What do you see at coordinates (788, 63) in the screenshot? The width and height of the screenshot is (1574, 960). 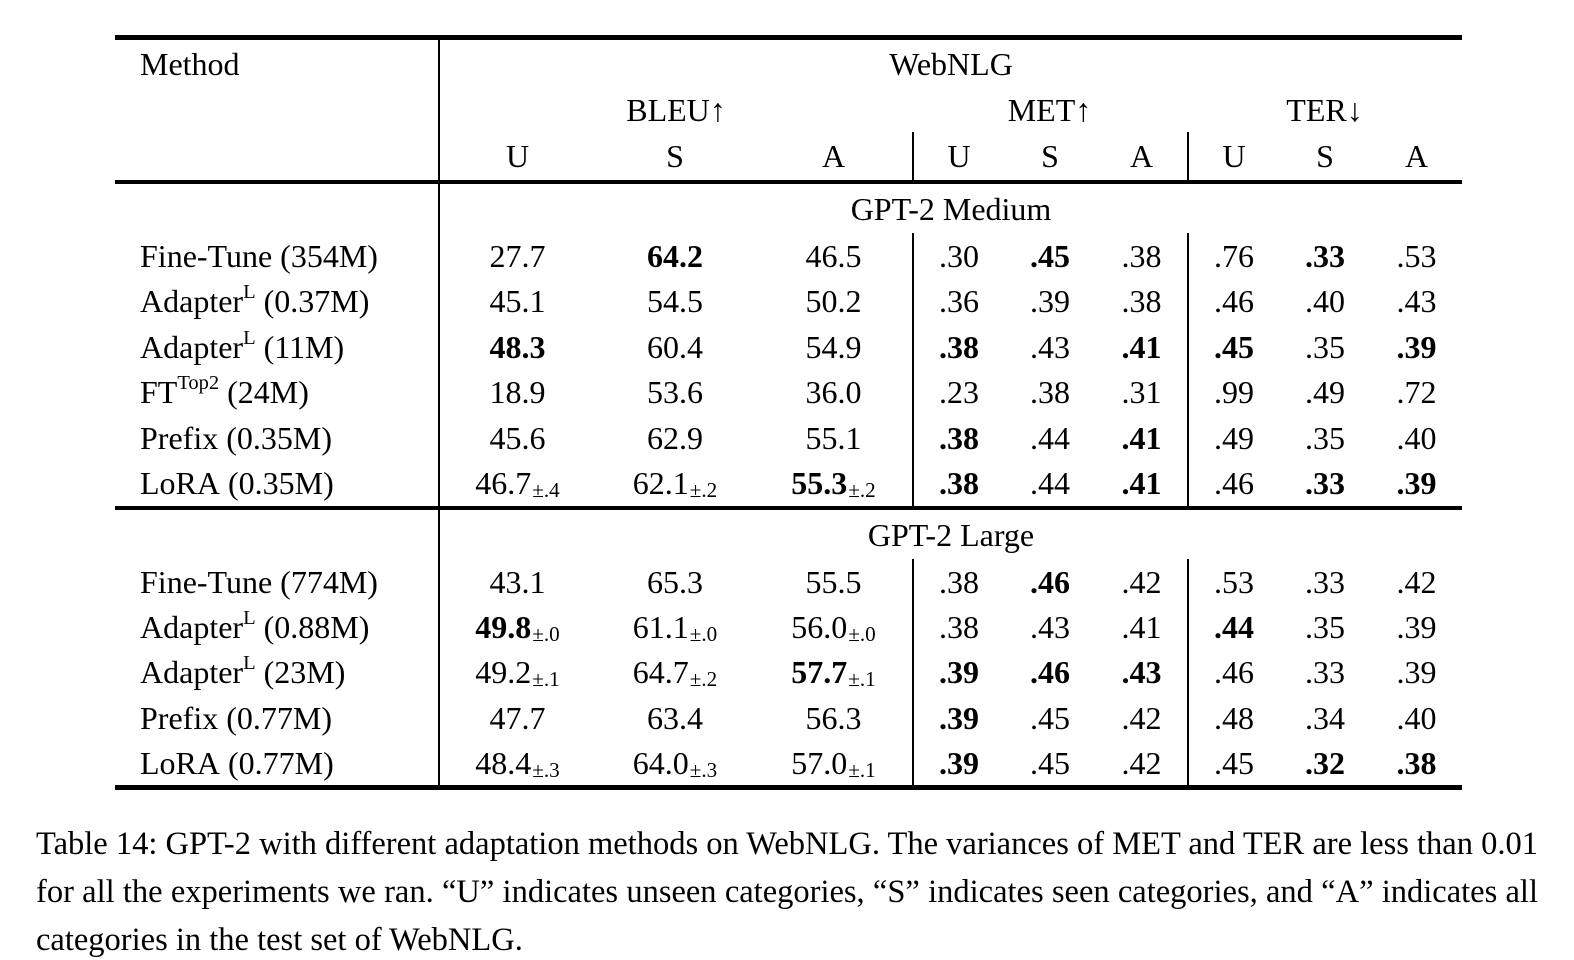 I see `header-row-group: Method WebNLG` at bounding box center [788, 63].